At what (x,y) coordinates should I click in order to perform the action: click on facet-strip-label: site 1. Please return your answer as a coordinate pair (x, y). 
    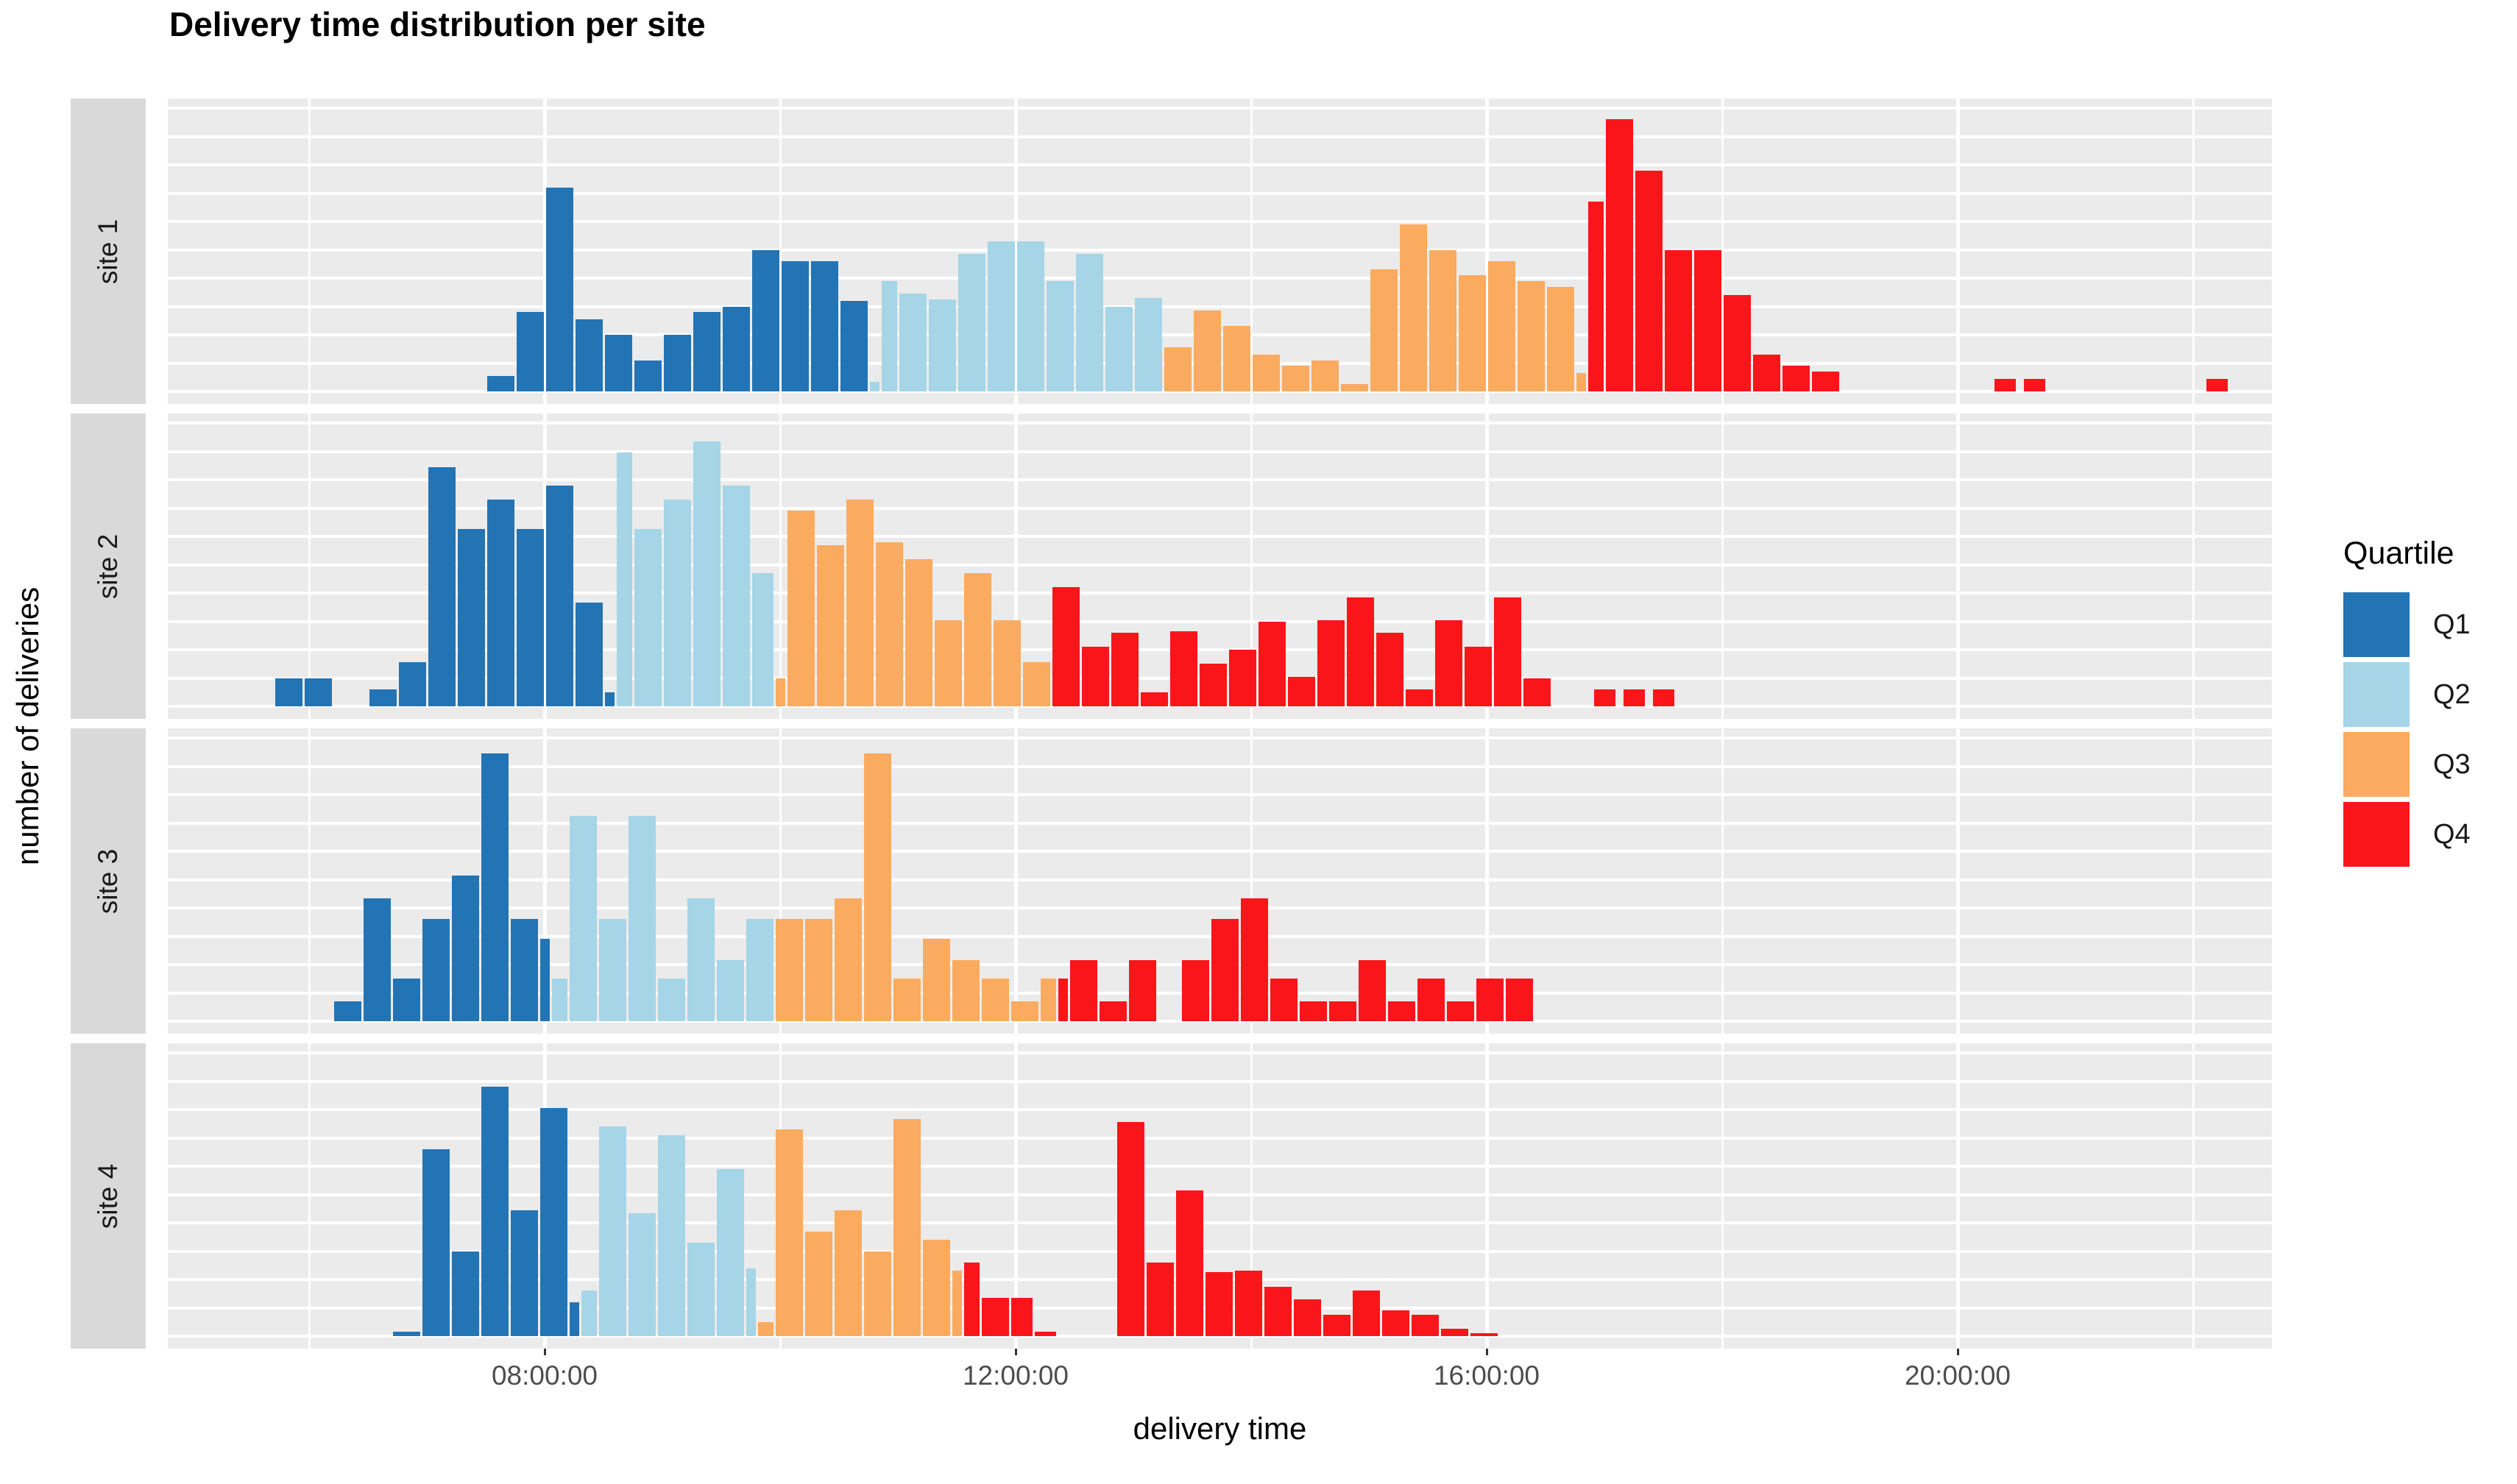
    Looking at the image, I should click on (108, 251).